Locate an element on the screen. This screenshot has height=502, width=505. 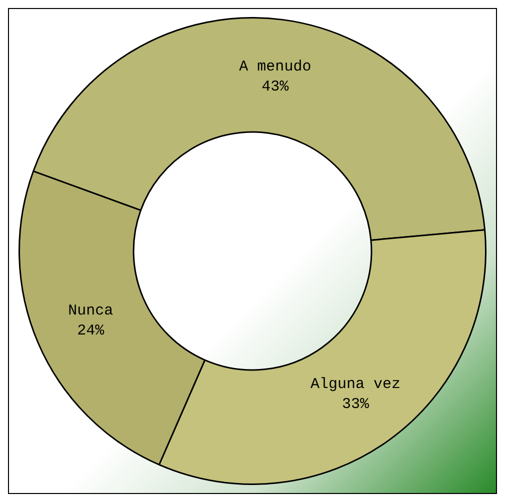
data-label: 43% is located at coordinates (276, 87).